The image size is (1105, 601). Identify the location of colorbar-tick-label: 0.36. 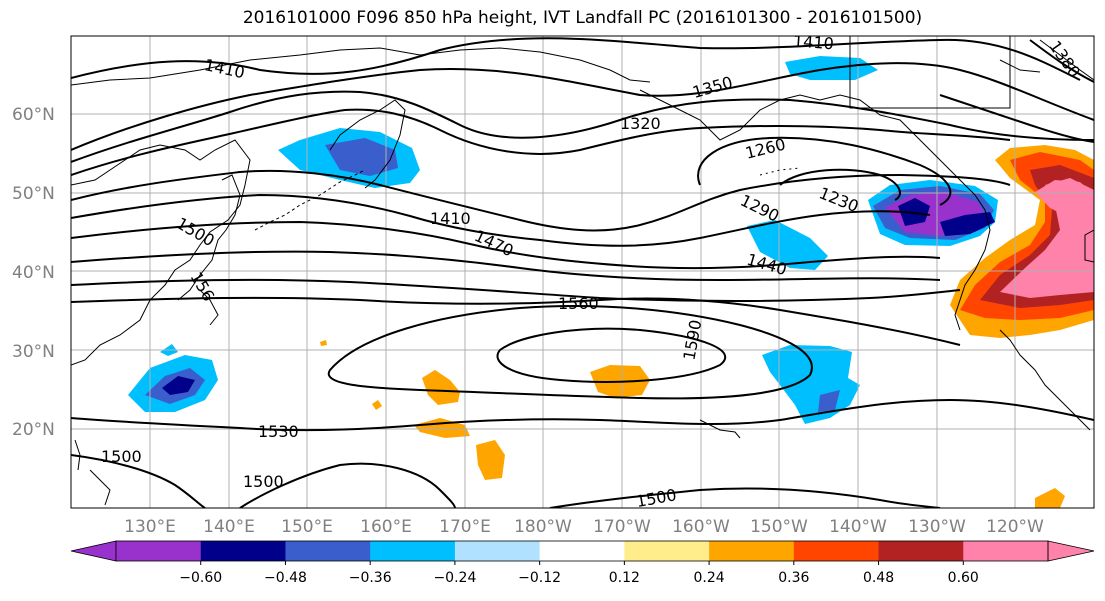
(793, 578).